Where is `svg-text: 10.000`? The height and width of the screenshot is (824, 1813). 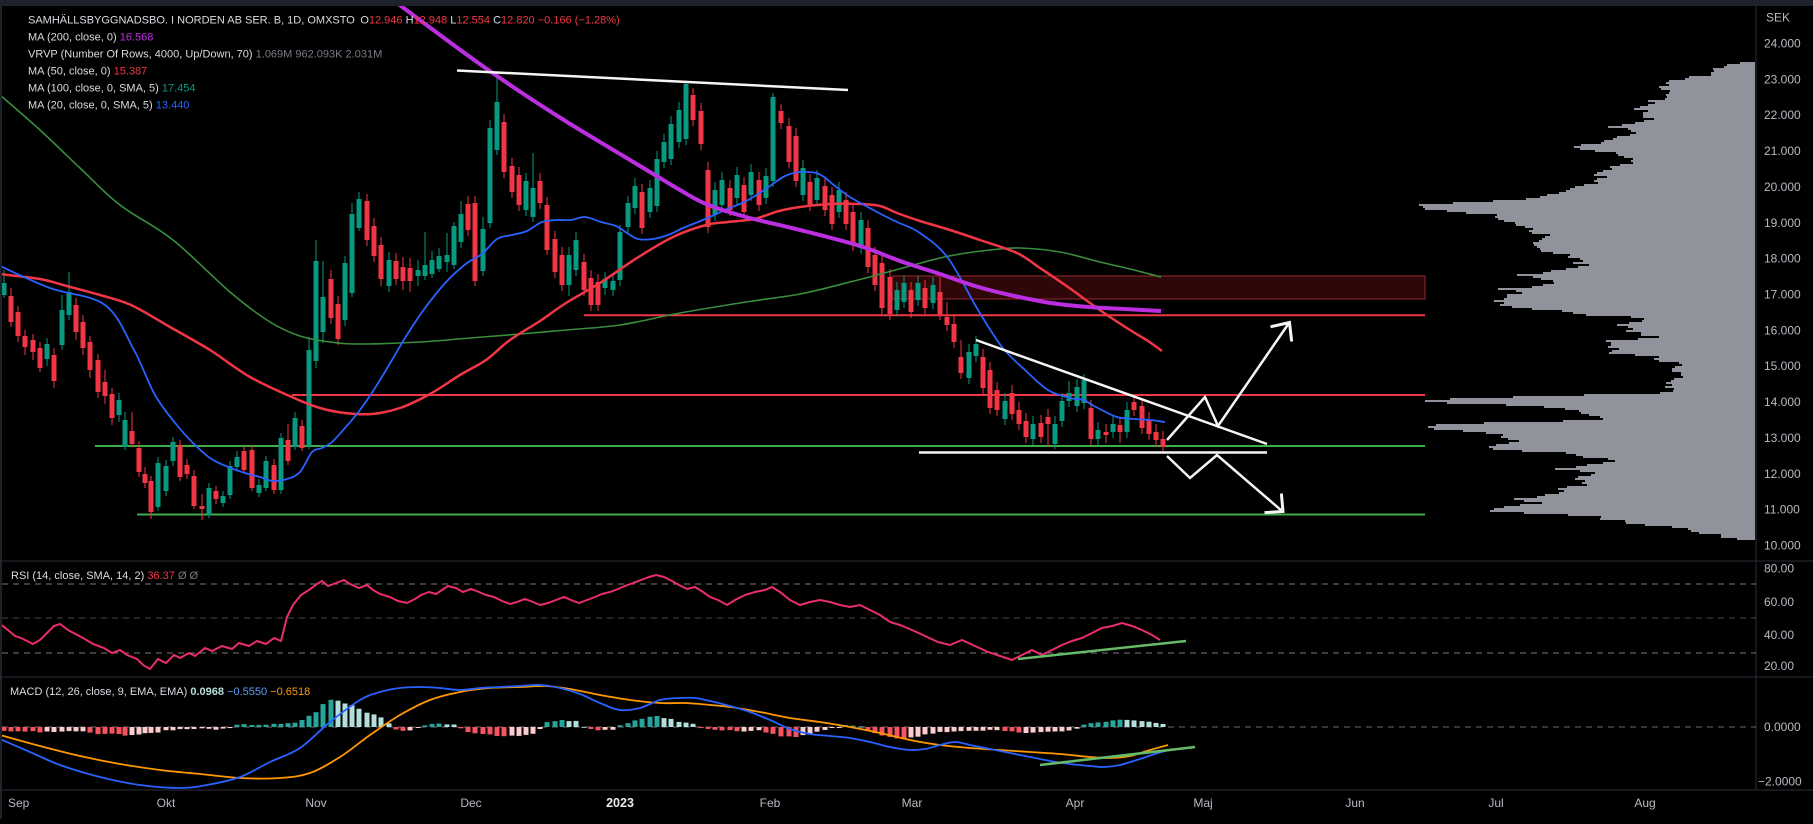 svg-text: 10.000 is located at coordinates (1782, 546).